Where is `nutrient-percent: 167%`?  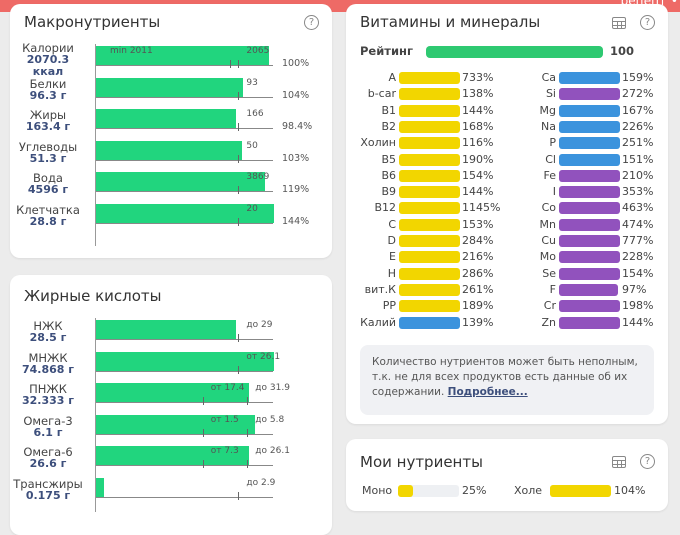
nutrient-percent: 167% is located at coordinates (638, 110).